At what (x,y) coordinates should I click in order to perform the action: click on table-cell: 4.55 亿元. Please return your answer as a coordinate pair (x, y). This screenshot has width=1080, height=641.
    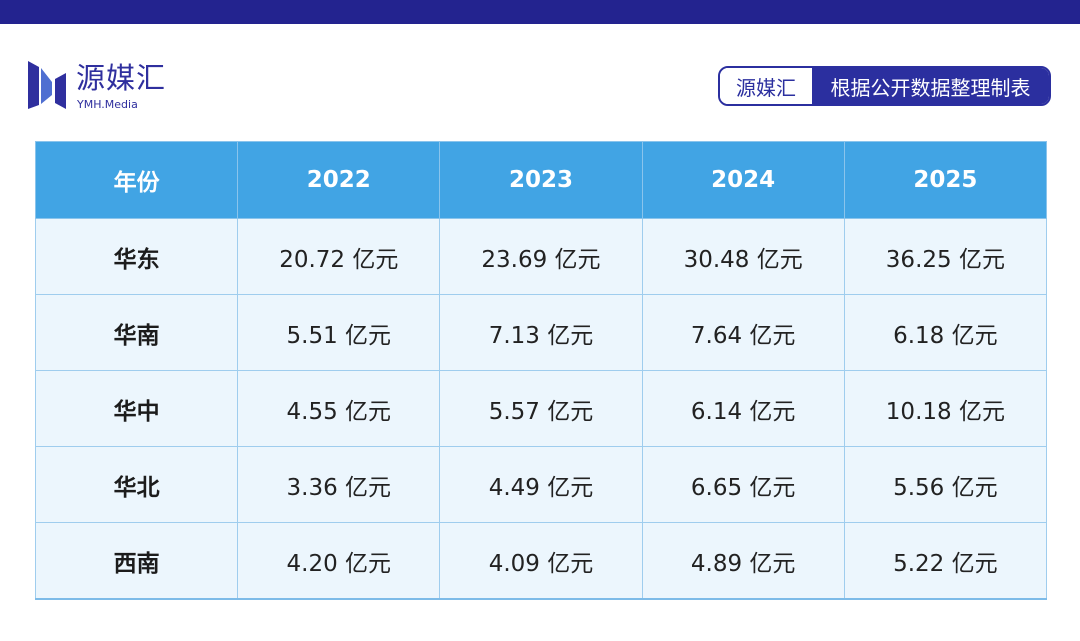
    Looking at the image, I should click on (339, 408).